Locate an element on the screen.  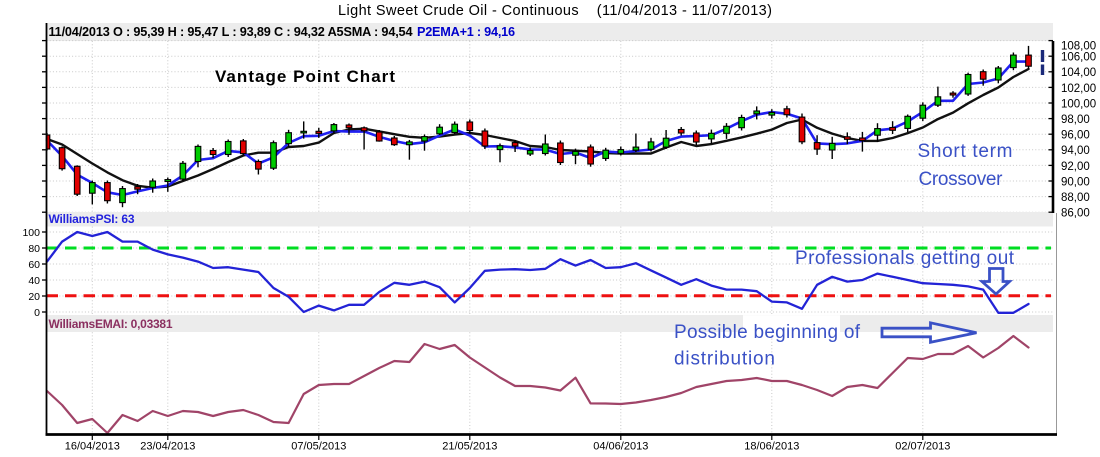
svg-text: 16/04/2013 is located at coordinates (92, 447).